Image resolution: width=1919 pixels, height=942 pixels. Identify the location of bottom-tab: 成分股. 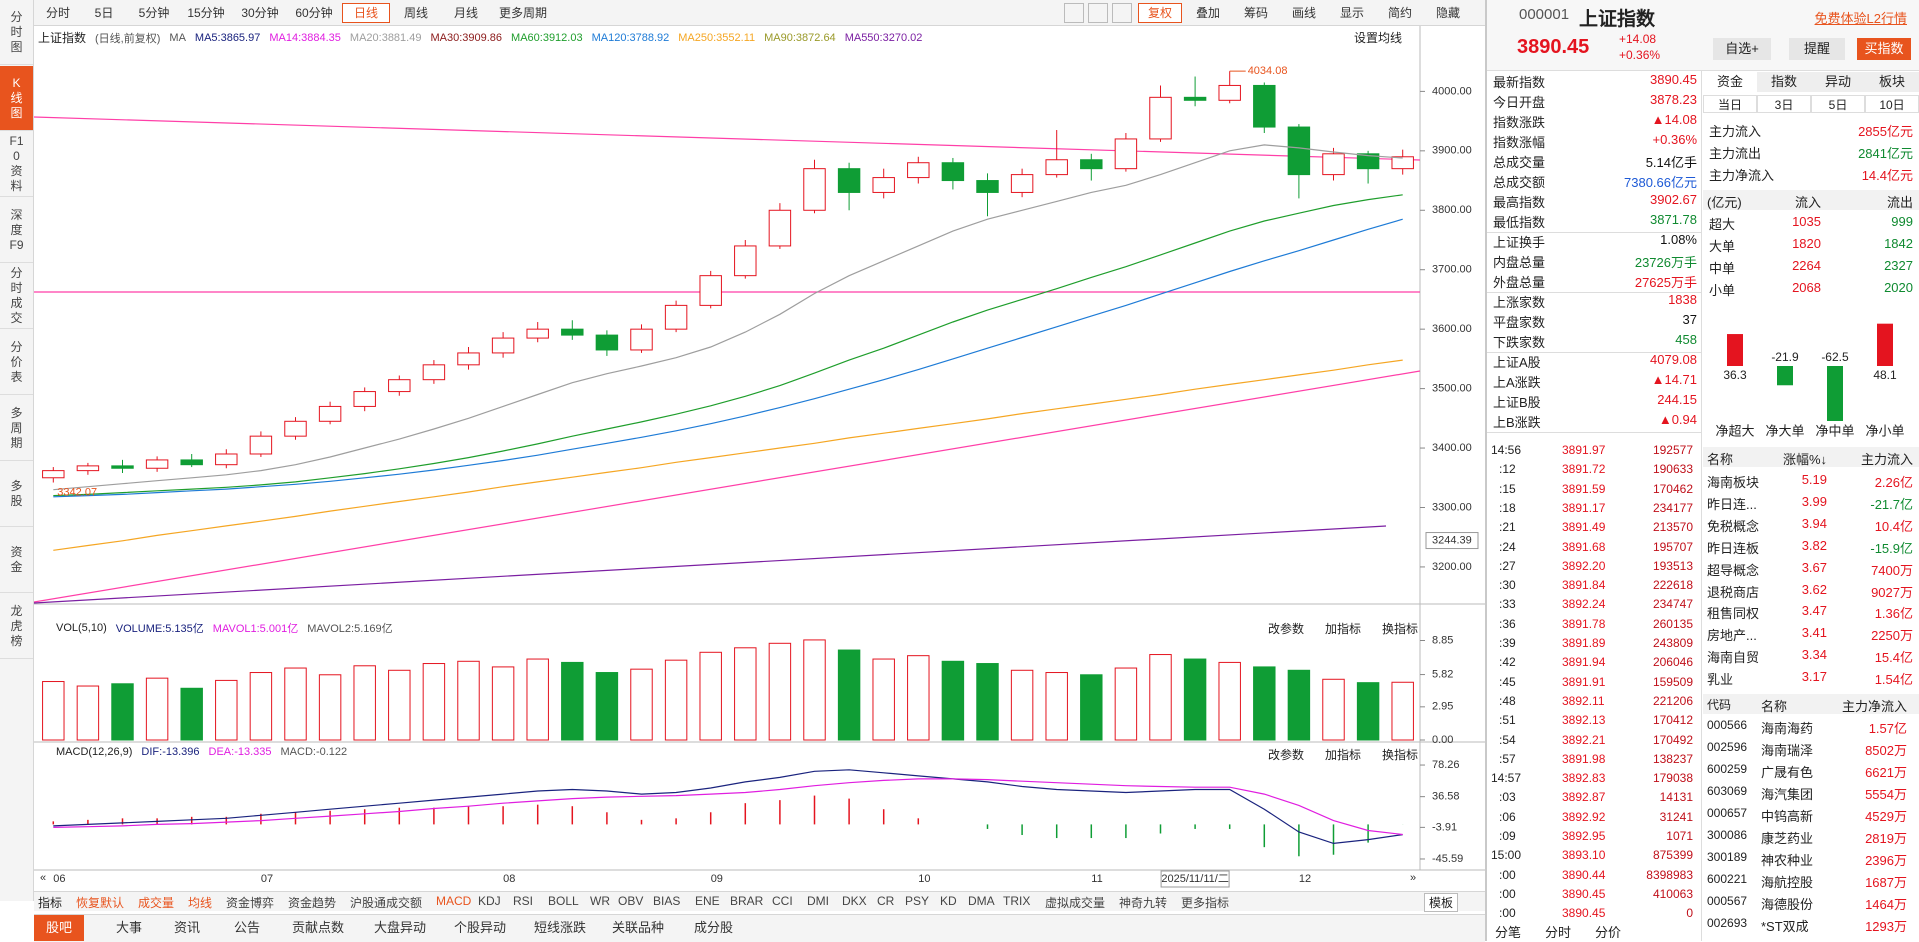
(713, 927).